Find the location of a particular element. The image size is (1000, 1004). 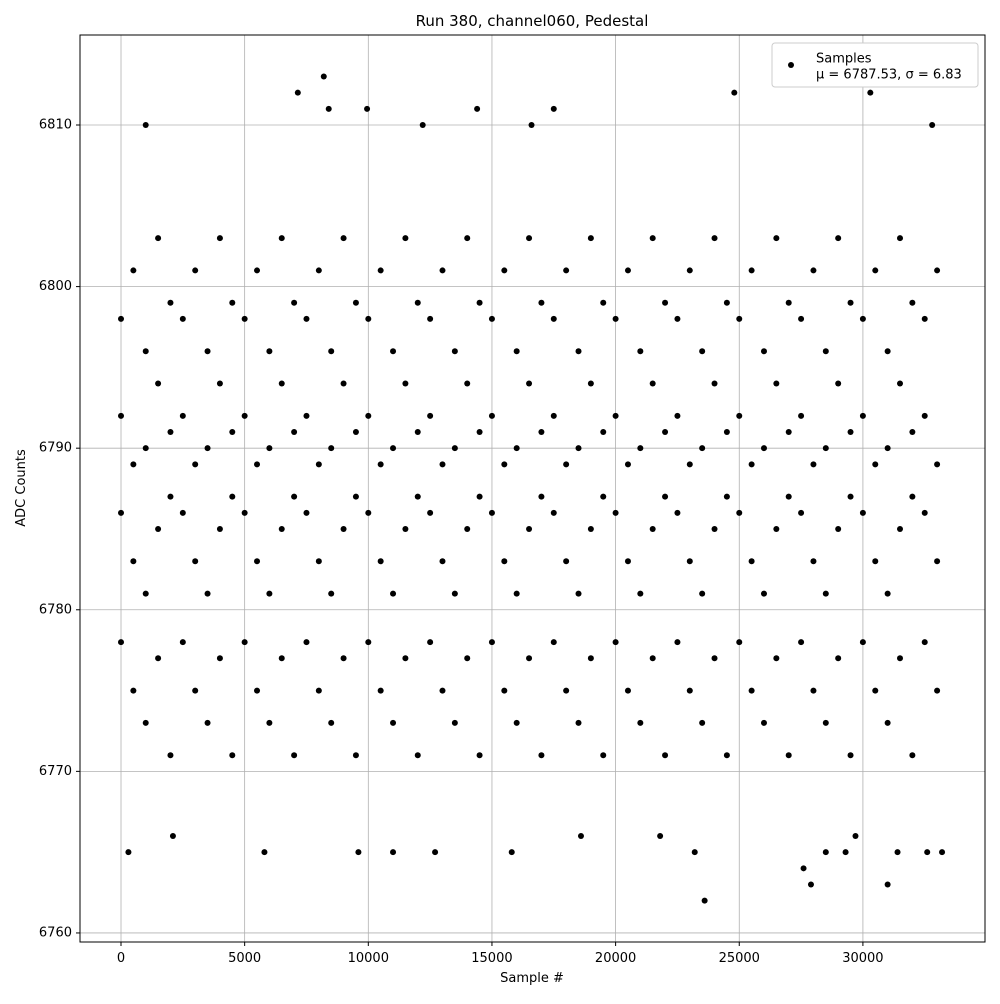

x-tick-label: 15000 is located at coordinates (491, 958).